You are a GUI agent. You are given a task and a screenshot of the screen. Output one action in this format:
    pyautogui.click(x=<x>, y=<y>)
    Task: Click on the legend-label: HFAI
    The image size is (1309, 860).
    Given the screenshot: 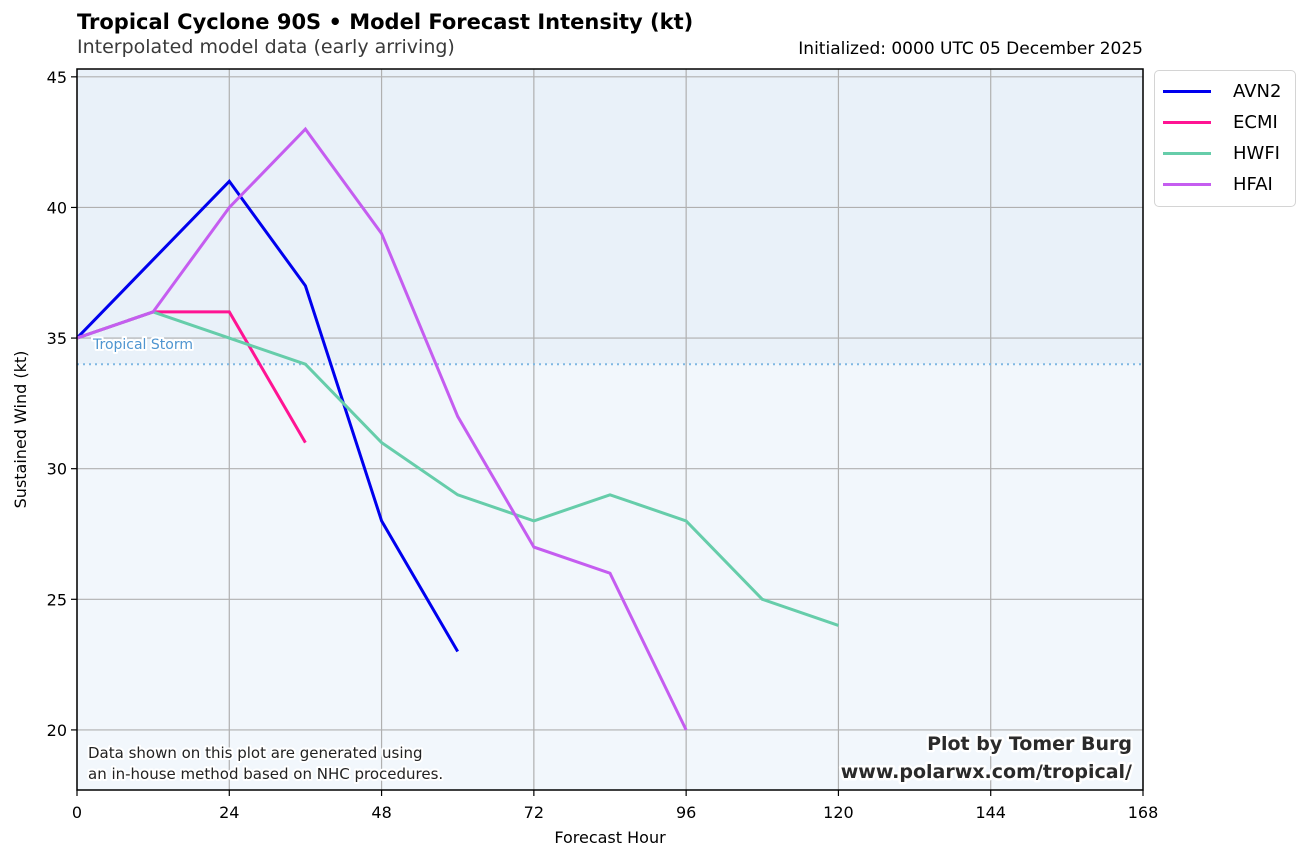 What is the action you would take?
    pyautogui.click(x=1253, y=184)
    